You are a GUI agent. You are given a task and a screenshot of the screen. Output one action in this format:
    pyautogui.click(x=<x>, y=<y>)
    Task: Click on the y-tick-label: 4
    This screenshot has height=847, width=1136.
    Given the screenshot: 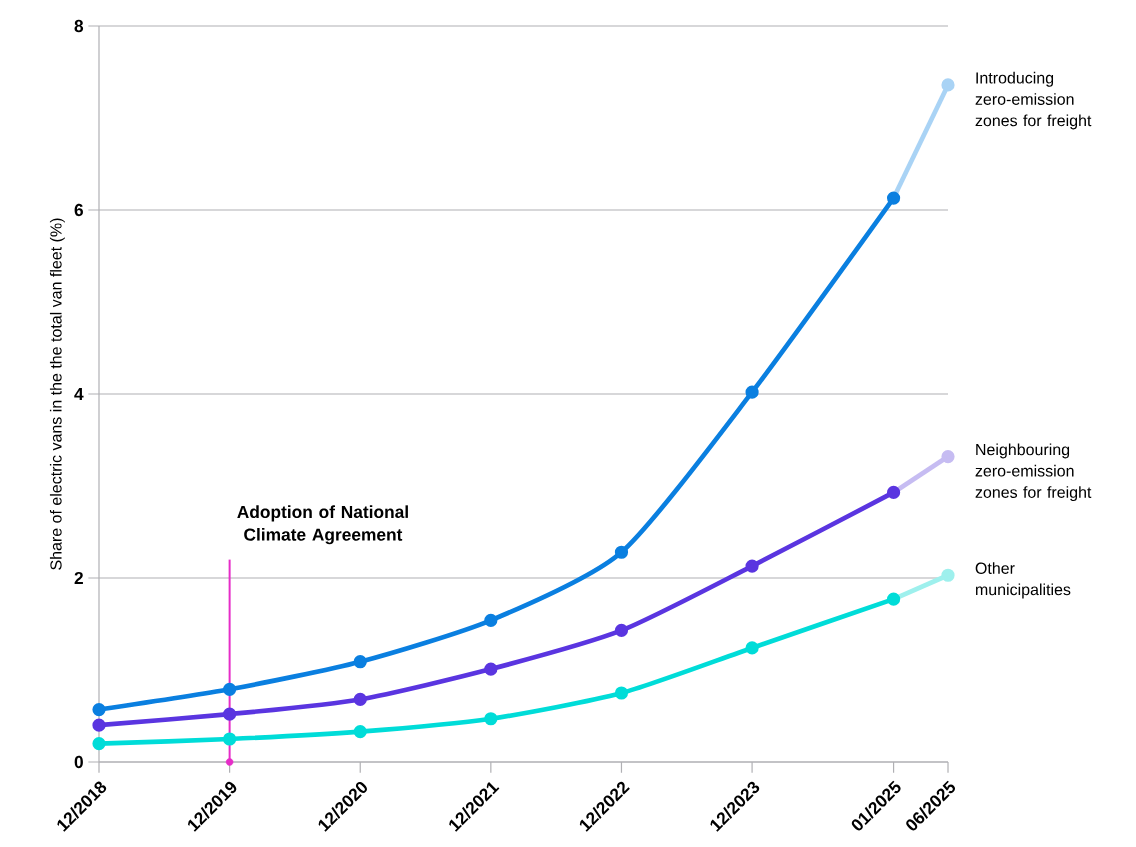 What is the action you would take?
    pyautogui.click(x=79, y=394)
    